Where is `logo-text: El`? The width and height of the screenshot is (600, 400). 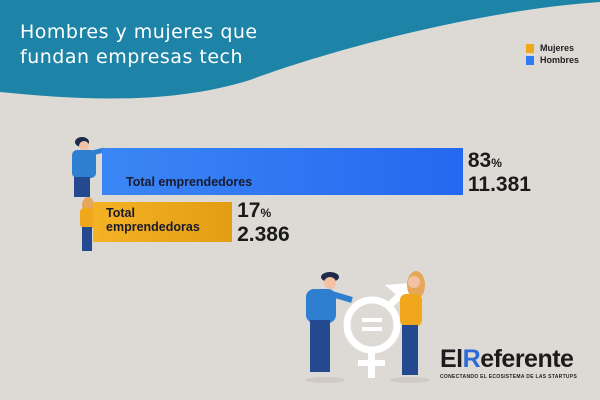
logo-text: El is located at coordinates (451, 359).